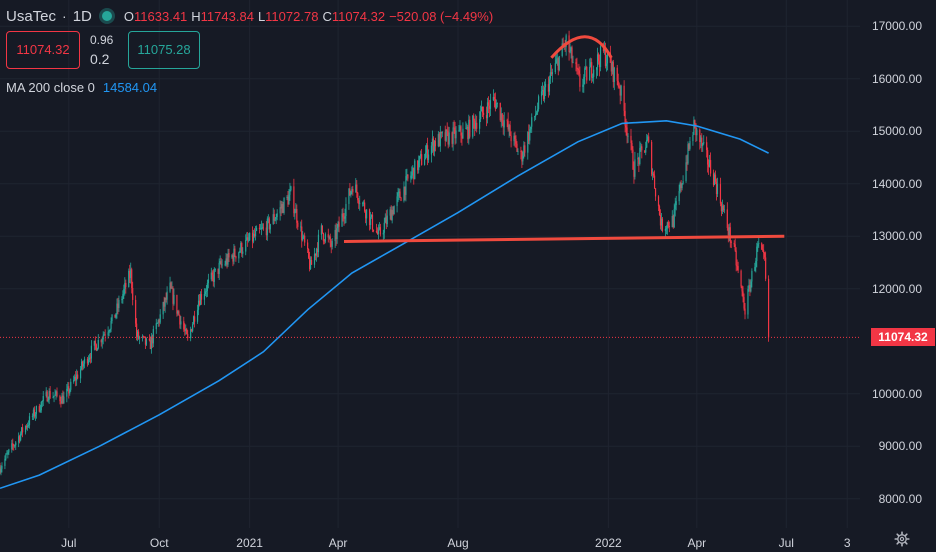  What do you see at coordinates (564, 238) in the screenshot?
I see `neckline-annotation` at bounding box center [564, 238].